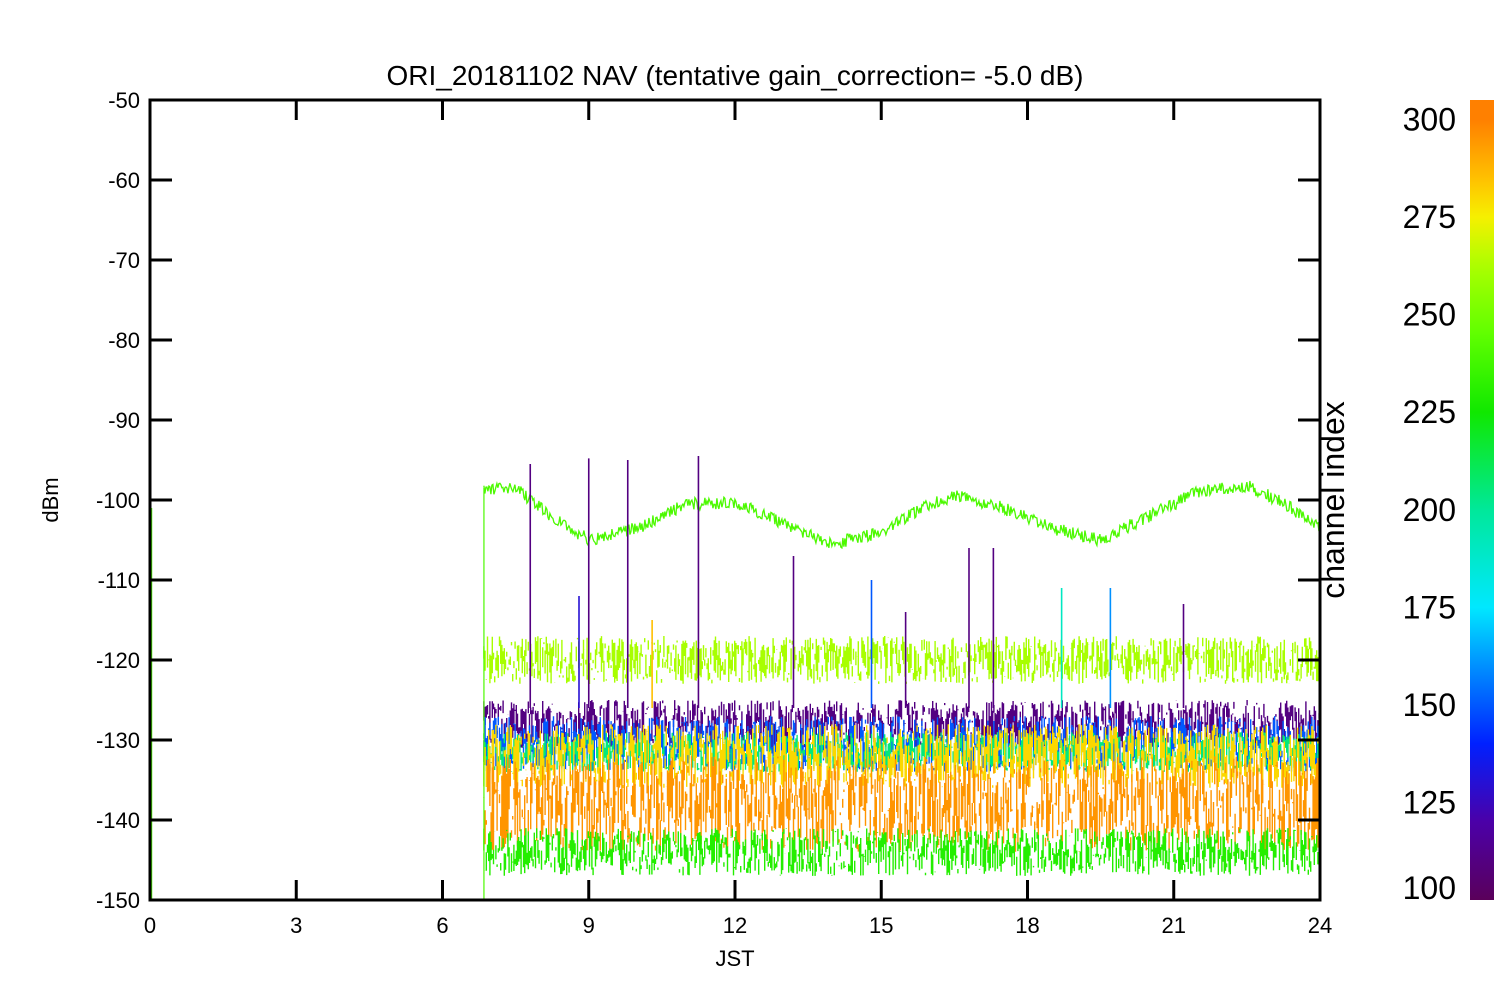 The height and width of the screenshot is (1000, 1500). I want to click on colorbar-tick-label: 150, so click(1429, 705).